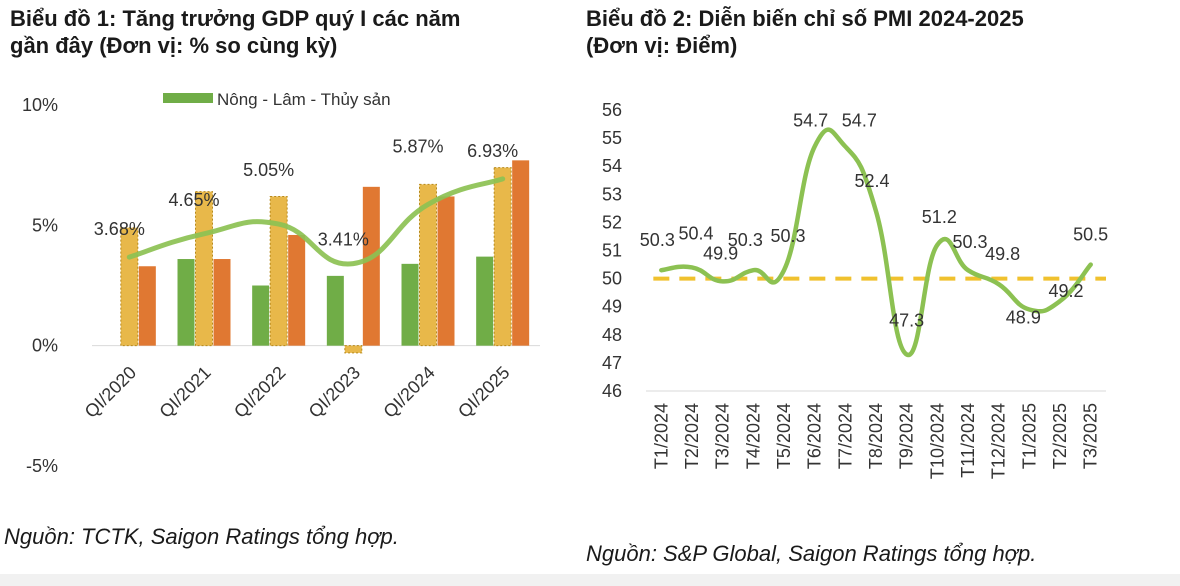  Describe the element at coordinates (612, 335) in the screenshot. I see `y-tick-label: 48` at that location.